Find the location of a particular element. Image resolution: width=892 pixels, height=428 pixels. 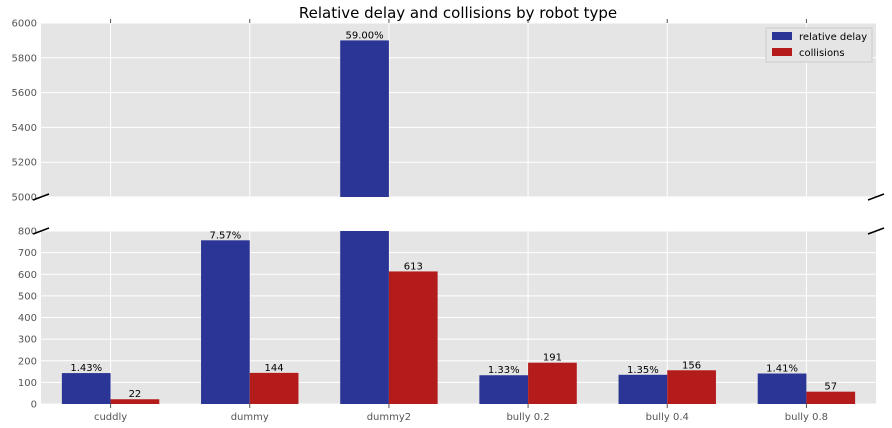

data-label: 59.00% is located at coordinates (364, 35).